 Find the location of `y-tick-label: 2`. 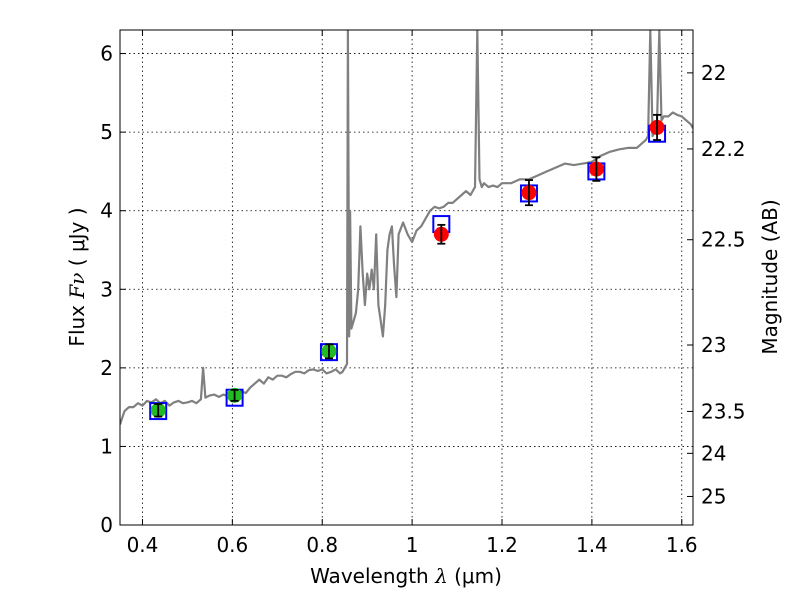

y-tick-label: 2 is located at coordinates (106, 368).